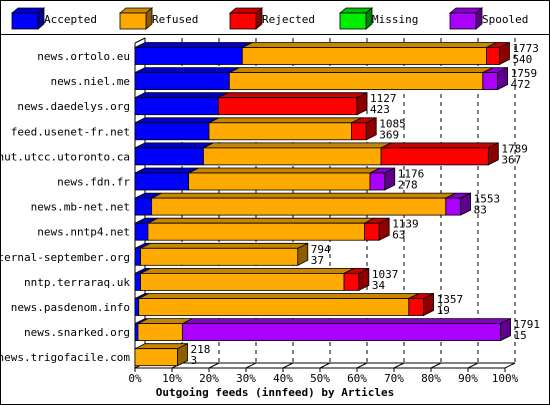 This screenshot has height=405, width=550. I want to click on bar-value-label: 1773, so click(525, 48).